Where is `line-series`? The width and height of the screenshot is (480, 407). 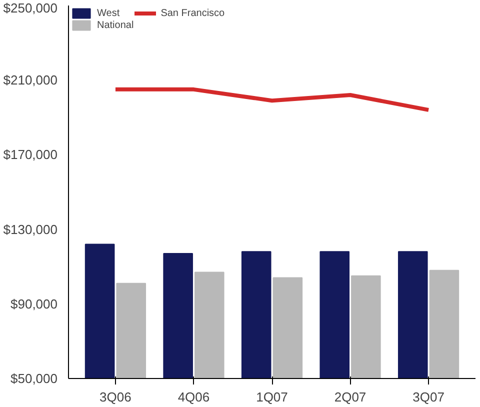
line-series is located at coordinates (272, 99).